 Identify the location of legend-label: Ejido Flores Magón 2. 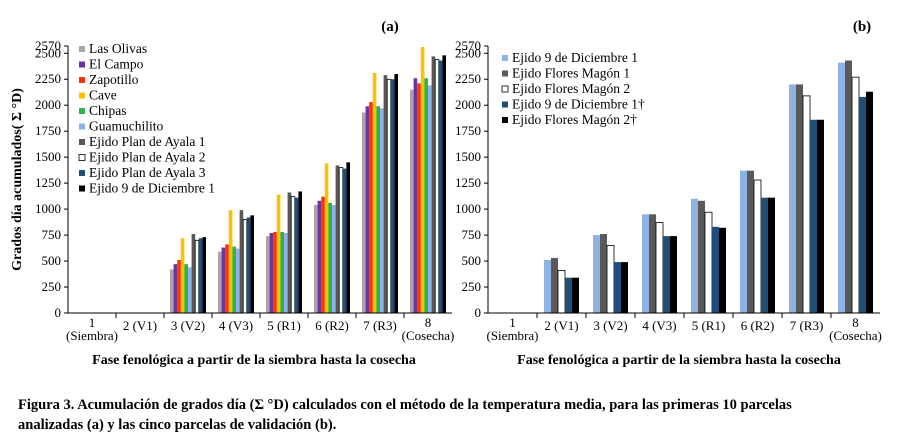
(571, 88).